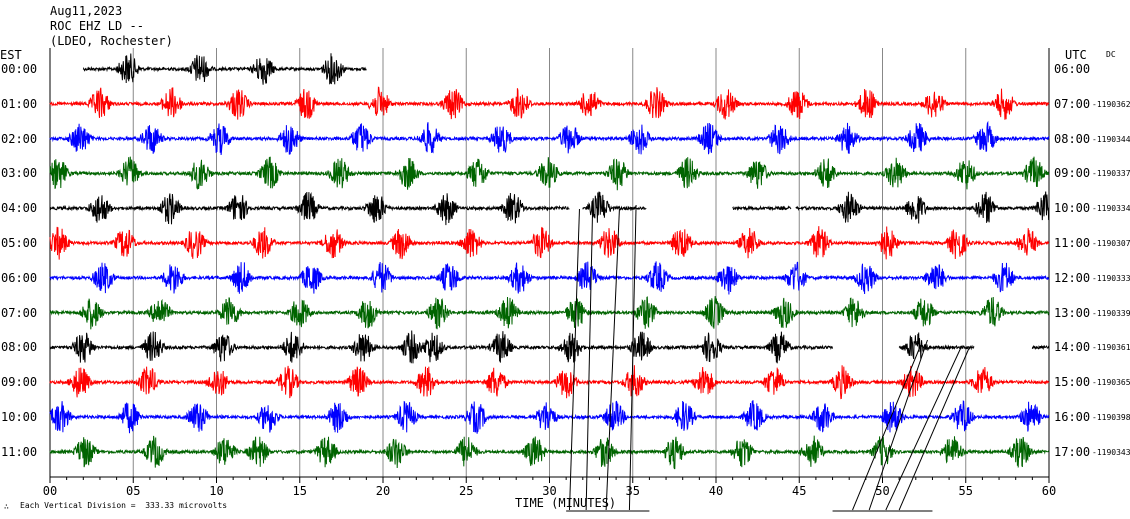 This screenshot has height=519, width=1130. Describe the element at coordinates (6, 506) in the screenshot. I see `footer-mark: ∴` at that location.